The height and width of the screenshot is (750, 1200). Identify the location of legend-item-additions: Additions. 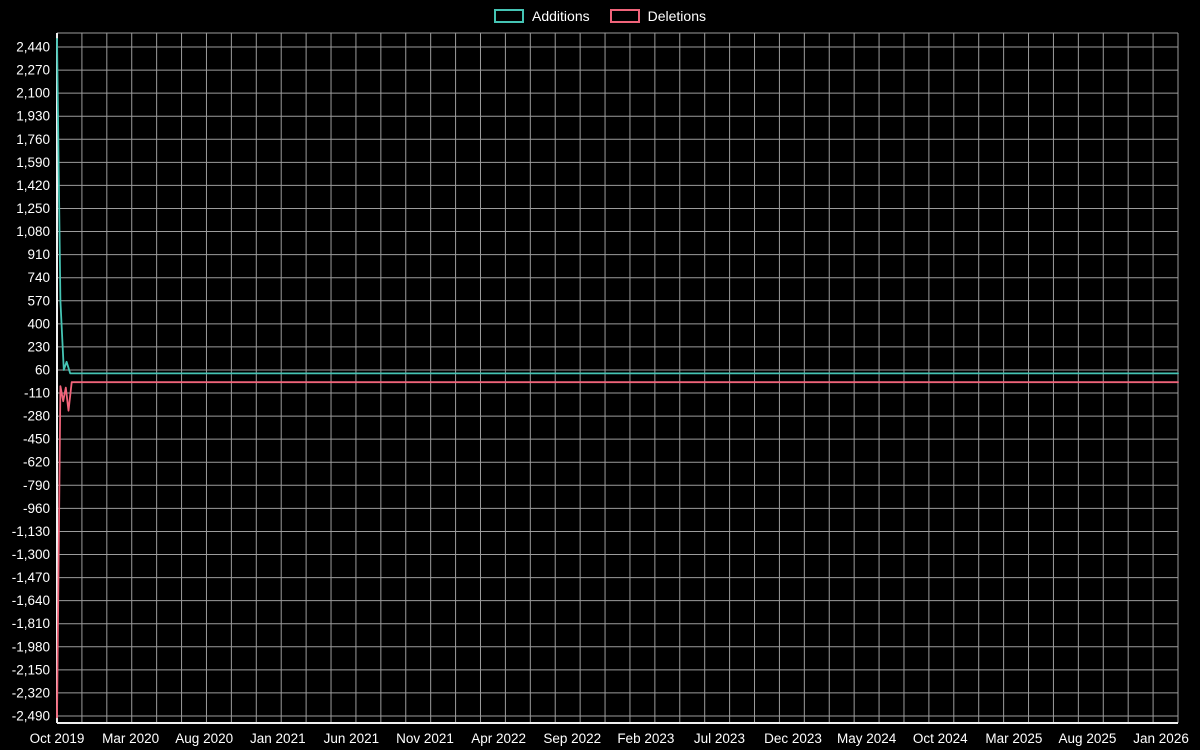
(542, 16).